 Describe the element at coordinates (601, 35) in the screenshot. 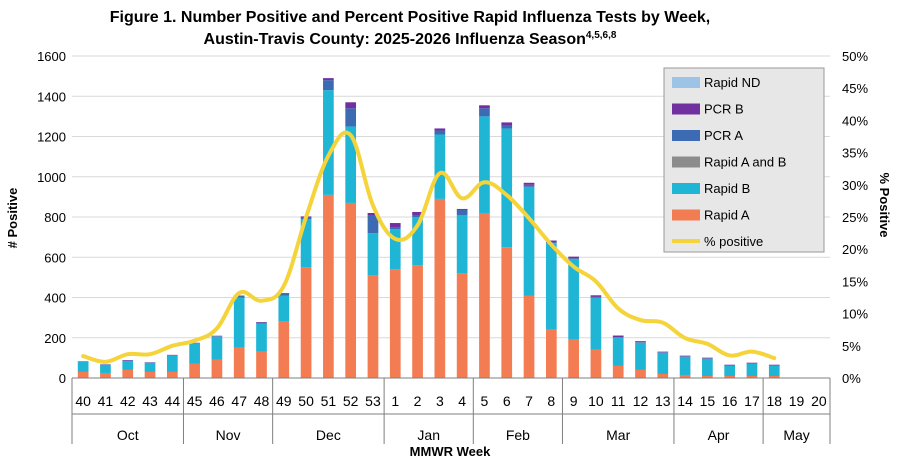

I see `chart-subtitle-superscript: 4,5,6,8` at that location.